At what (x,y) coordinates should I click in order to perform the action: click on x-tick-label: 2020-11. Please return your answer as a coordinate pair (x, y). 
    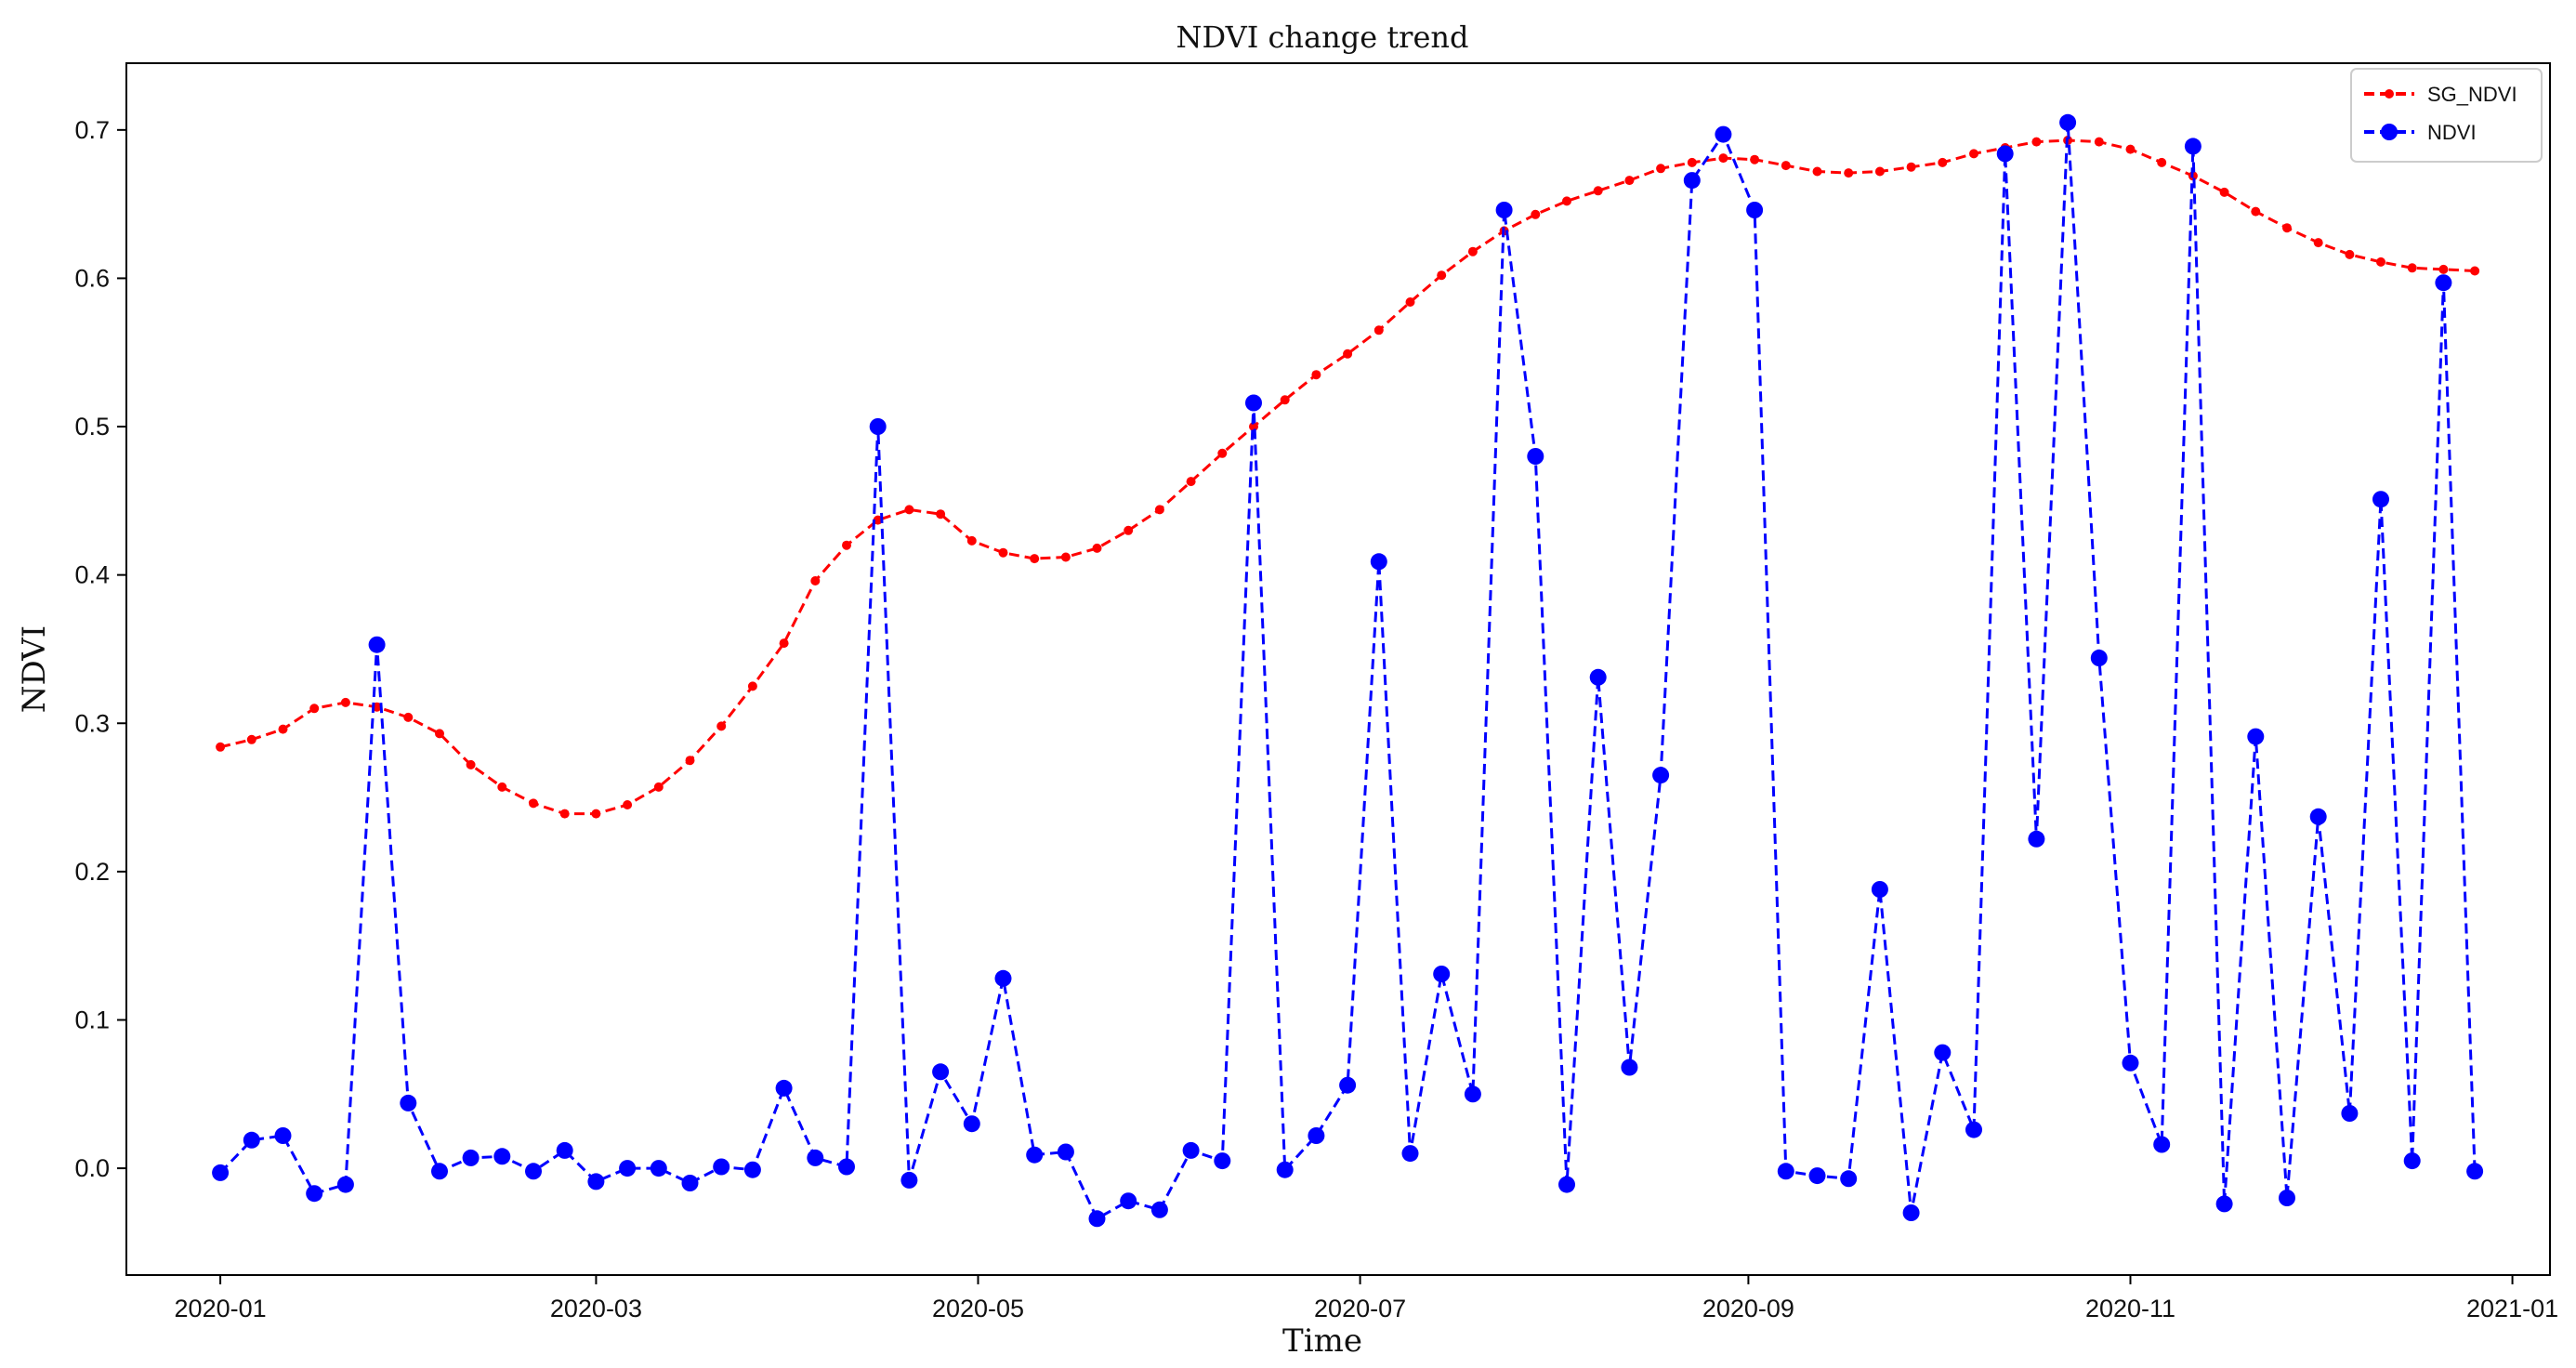
    Looking at the image, I should click on (2130, 1308).